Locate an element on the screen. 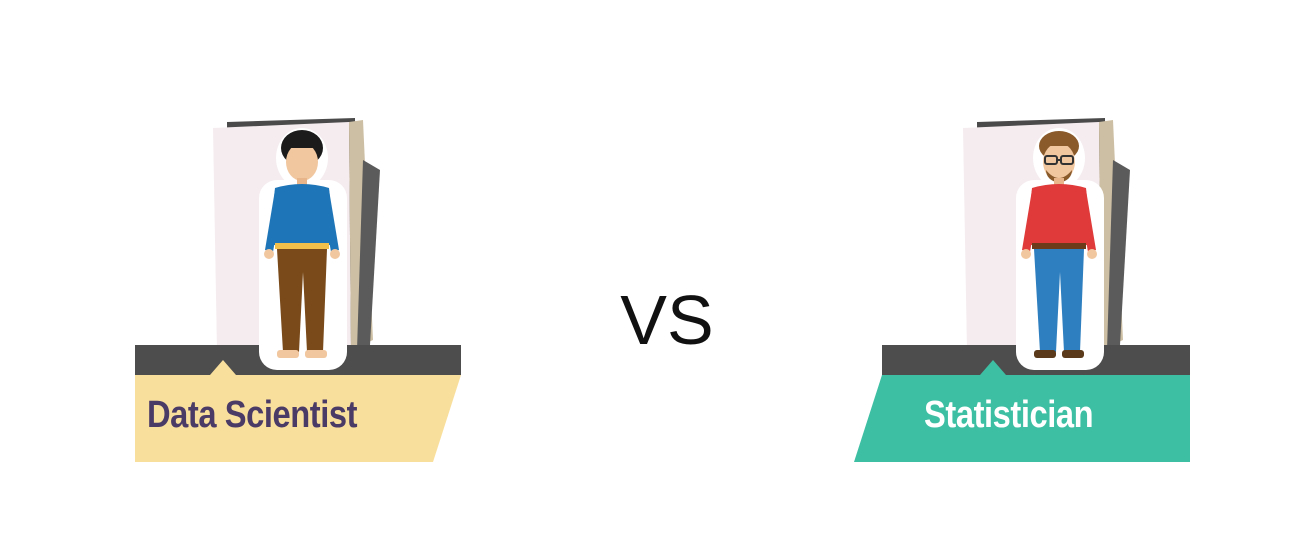 The height and width of the screenshot is (555, 1298). data-scientist-label-banner is located at coordinates (298, 418).